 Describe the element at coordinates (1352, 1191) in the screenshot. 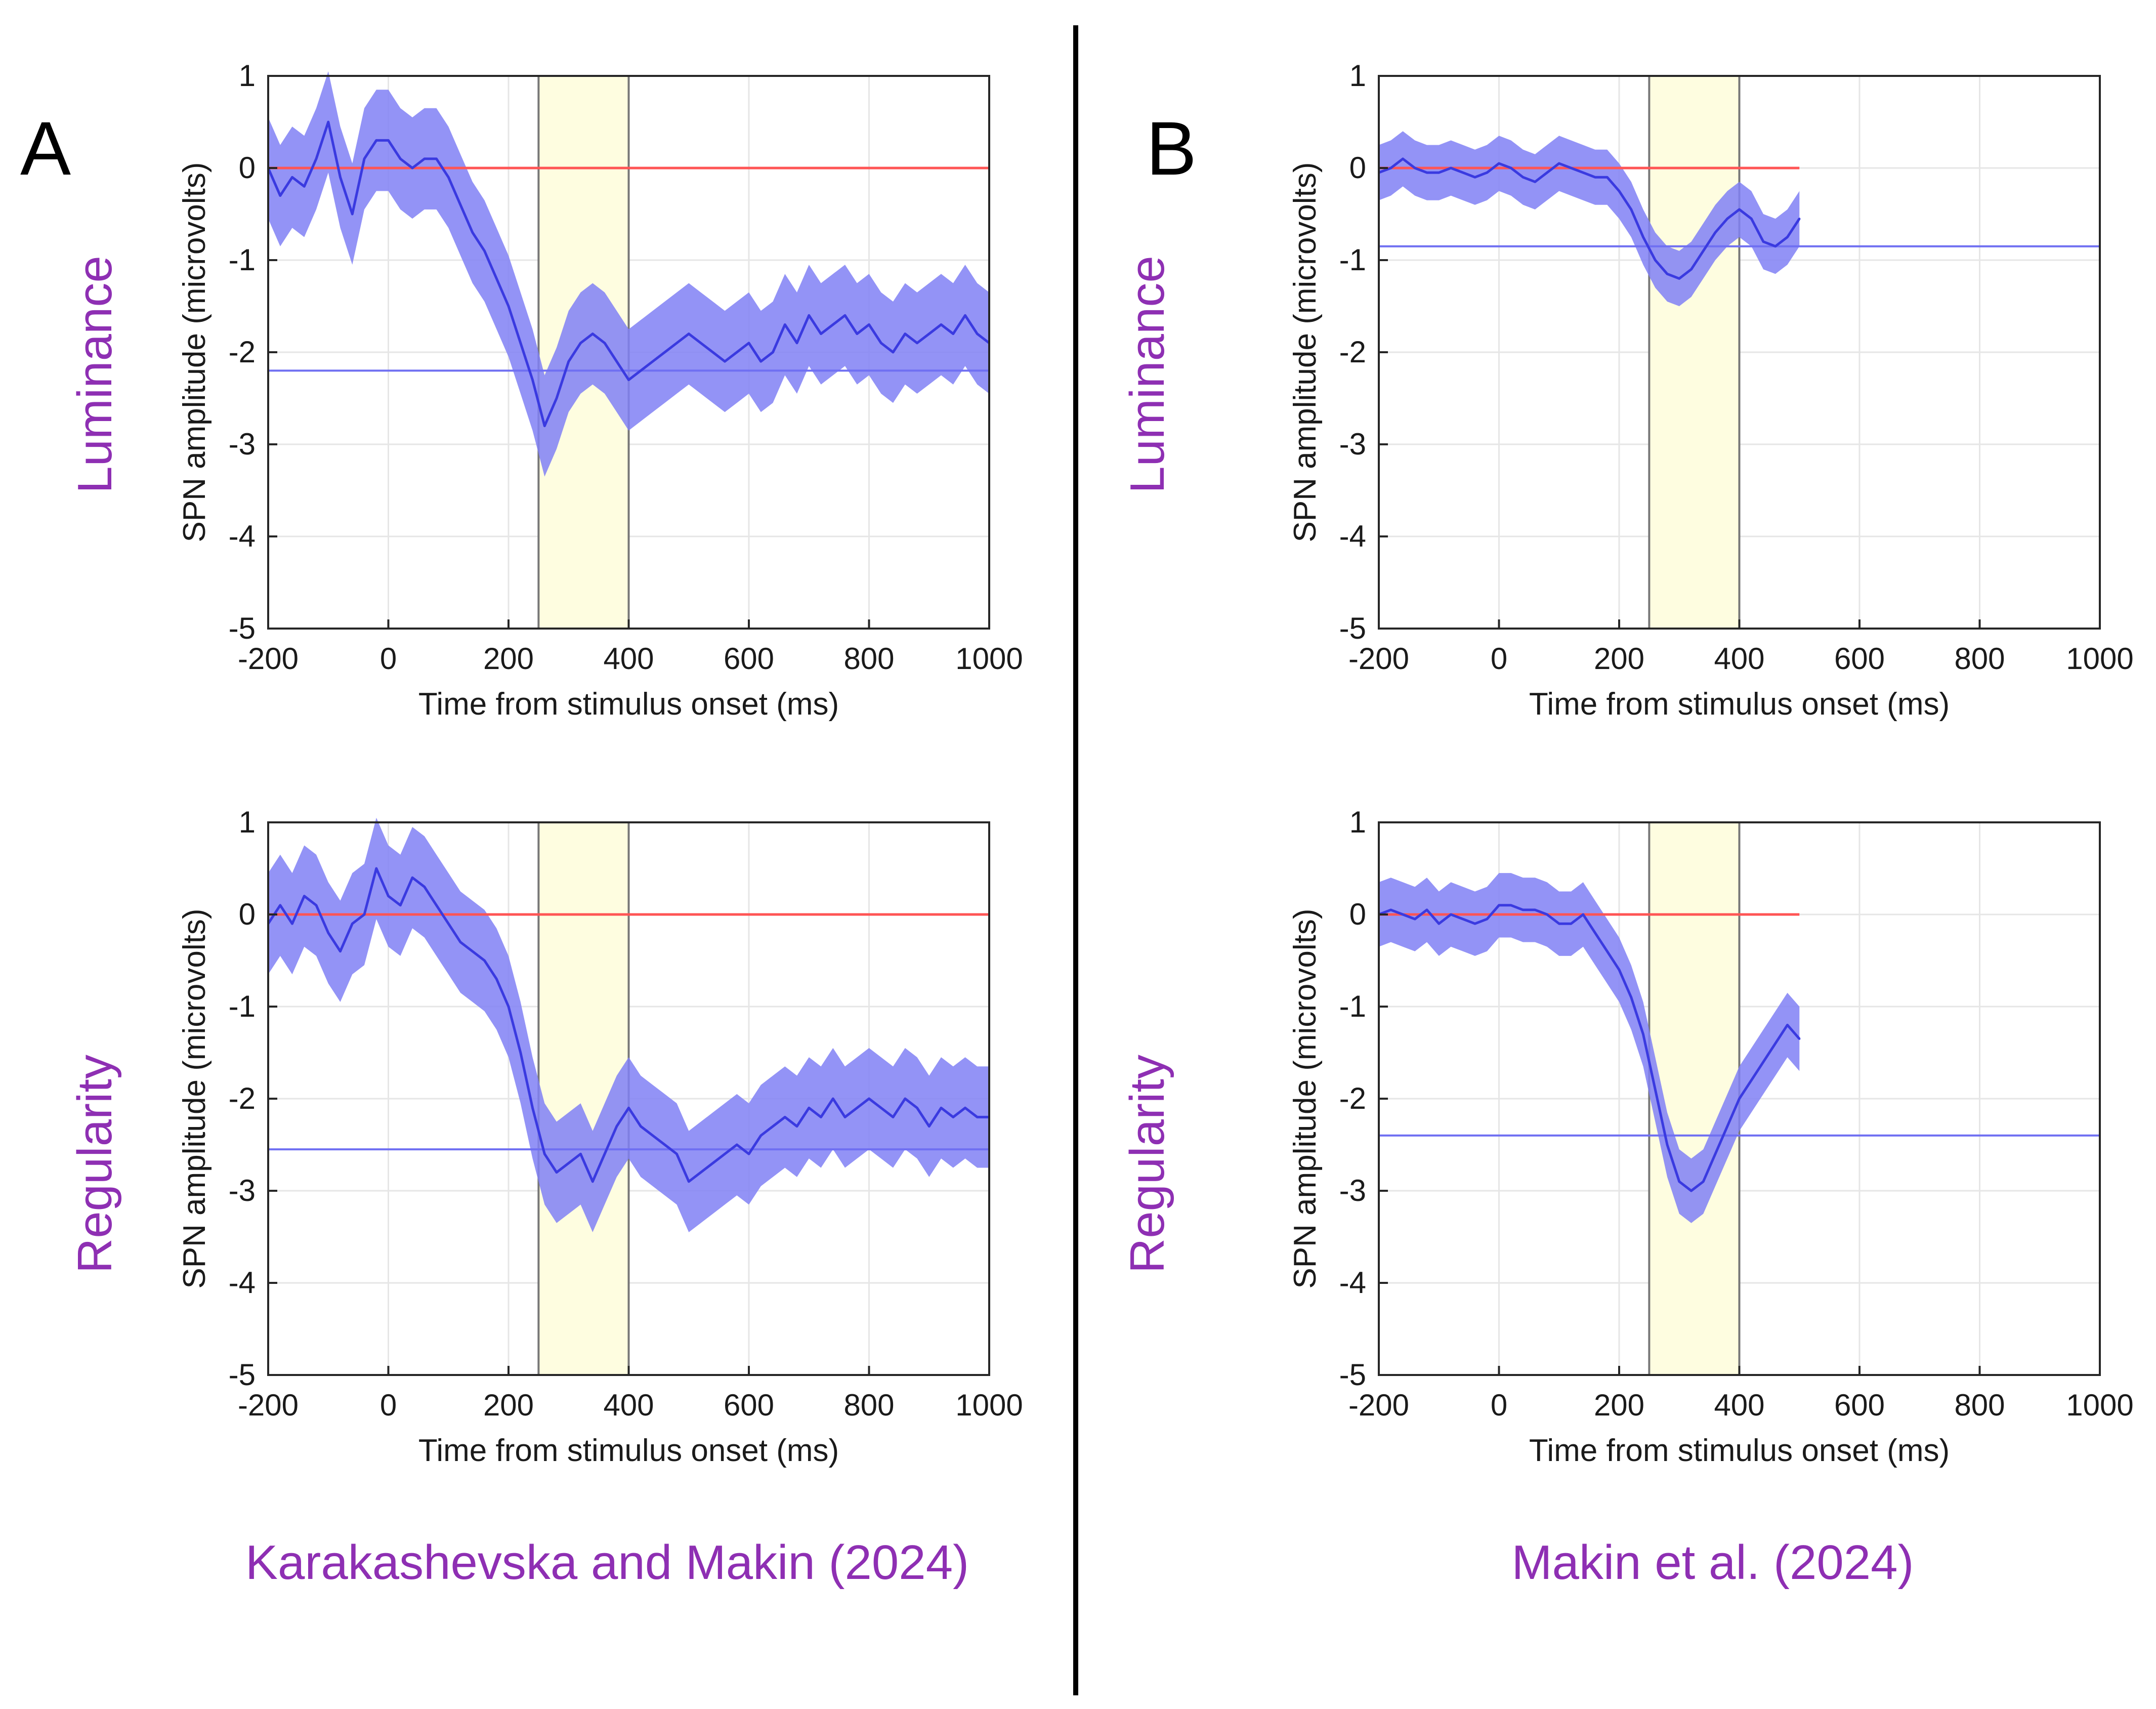

I see `y-tick-label: -3` at that location.